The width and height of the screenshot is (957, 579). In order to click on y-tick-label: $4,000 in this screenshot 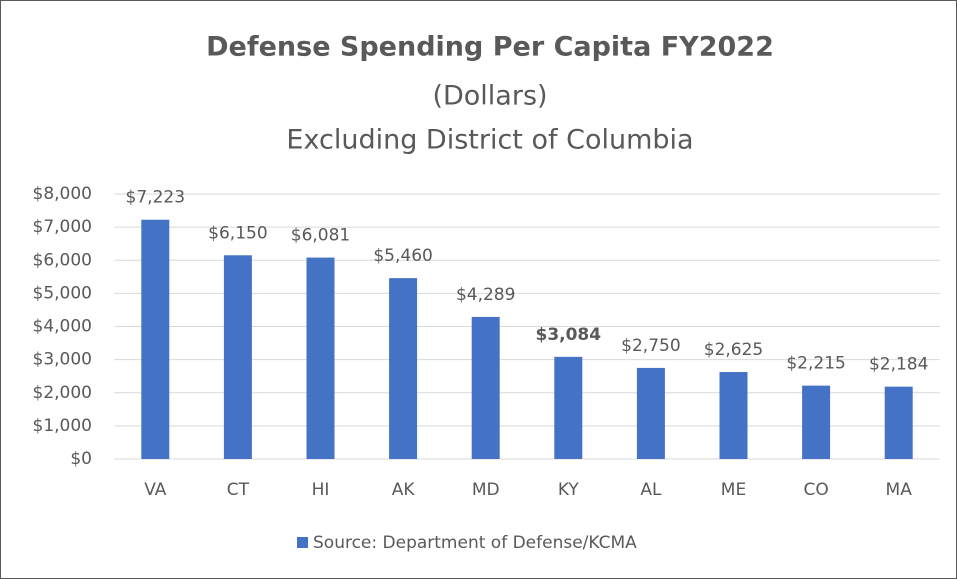, I will do `click(62, 327)`.